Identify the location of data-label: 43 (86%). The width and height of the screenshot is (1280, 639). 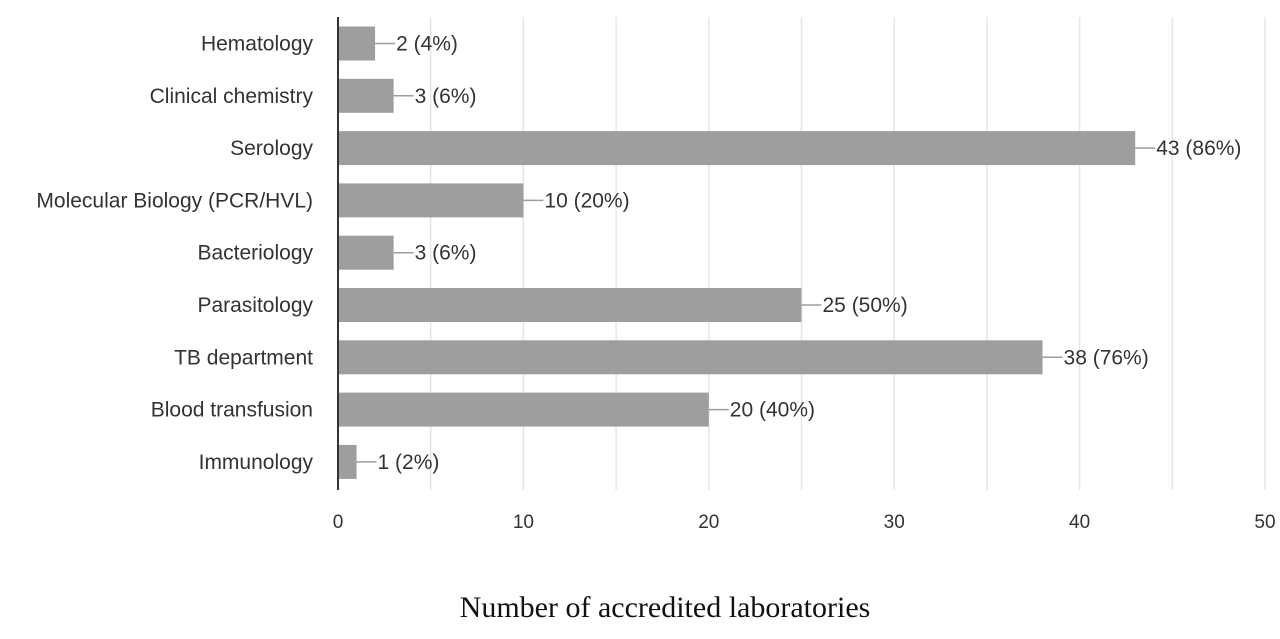
(1198, 148).